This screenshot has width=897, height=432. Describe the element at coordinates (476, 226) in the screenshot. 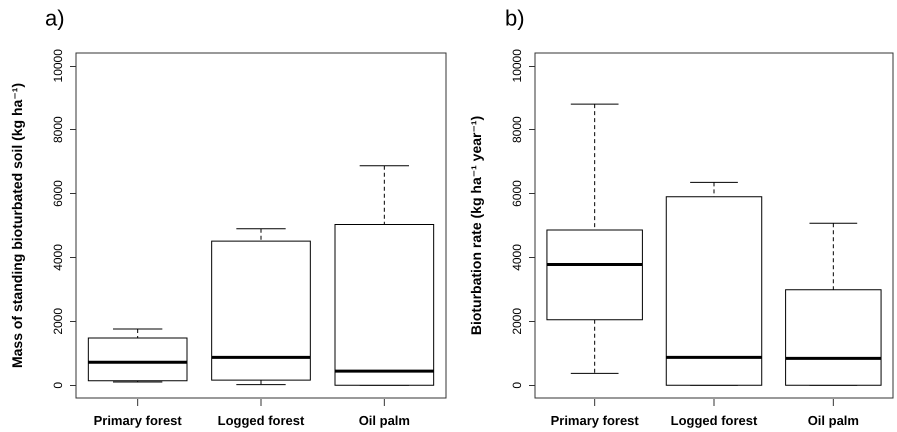

I see `y-axis-title: Bioturbation rate (kg ha⁻¹ year⁻¹)` at that location.